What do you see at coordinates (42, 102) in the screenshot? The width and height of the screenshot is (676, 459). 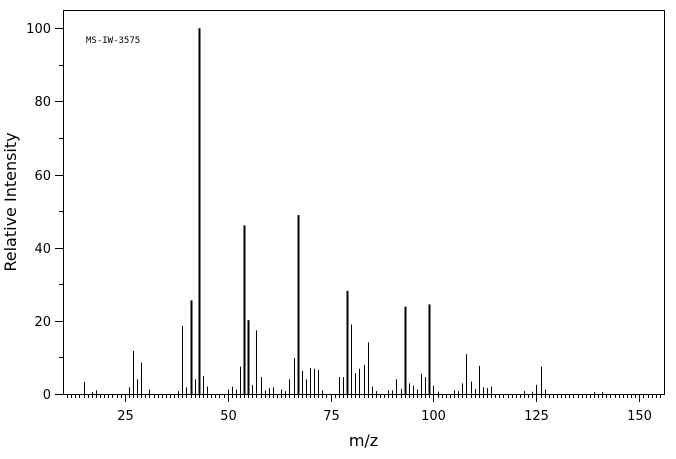 I see `y-tick-label: 80` at bounding box center [42, 102].